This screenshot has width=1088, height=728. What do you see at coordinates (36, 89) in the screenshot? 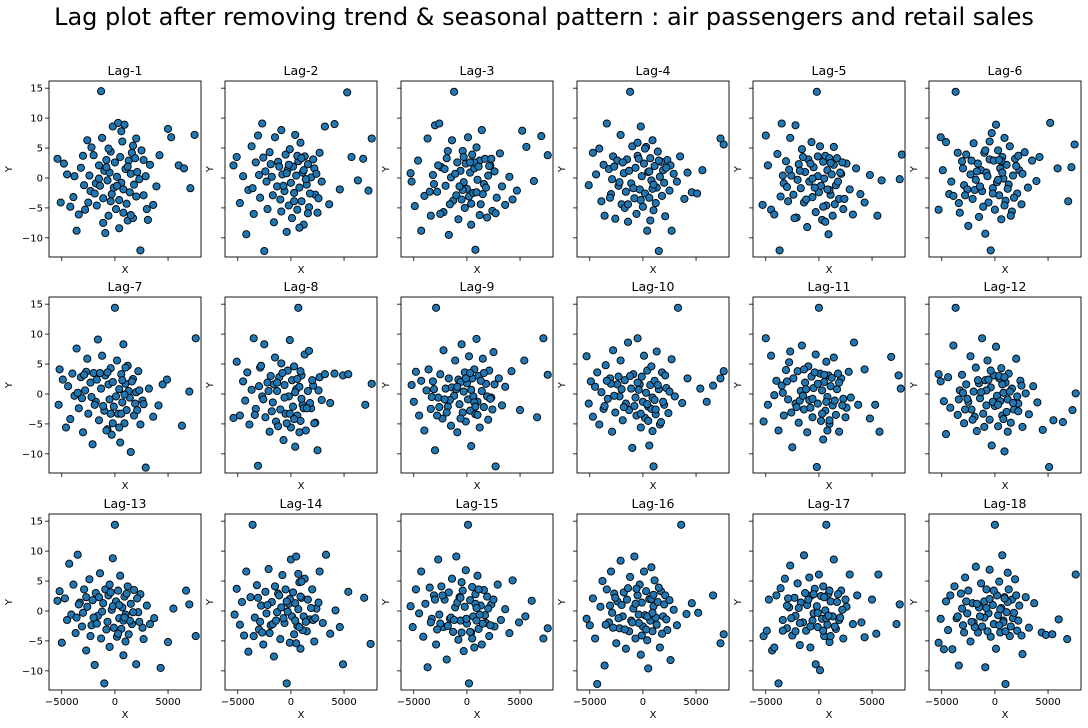
I see `y-tick-label: 15` at bounding box center [36, 89].